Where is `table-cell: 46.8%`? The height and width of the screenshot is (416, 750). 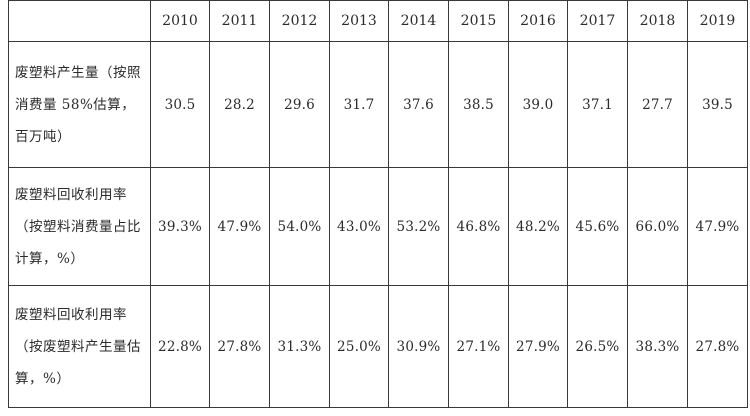
table-cell: 46.8% is located at coordinates (478, 226).